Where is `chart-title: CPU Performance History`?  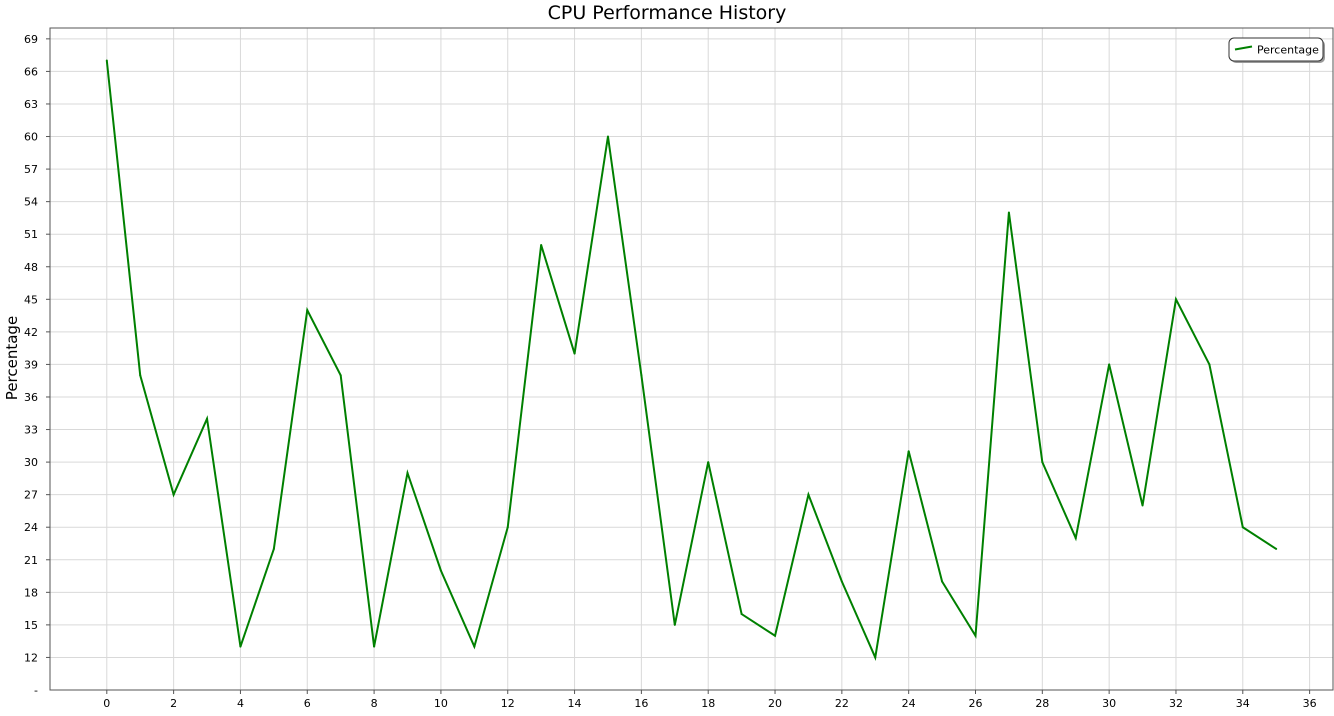 chart-title: CPU Performance History is located at coordinates (667, 13).